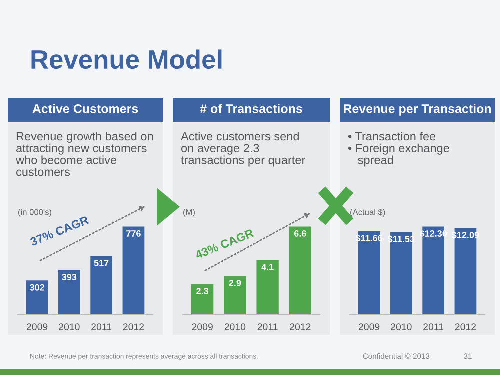 This screenshot has width=500, height=375. What do you see at coordinates (235, 283) in the screenshot?
I see `data-label: 2.9` at bounding box center [235, 283].